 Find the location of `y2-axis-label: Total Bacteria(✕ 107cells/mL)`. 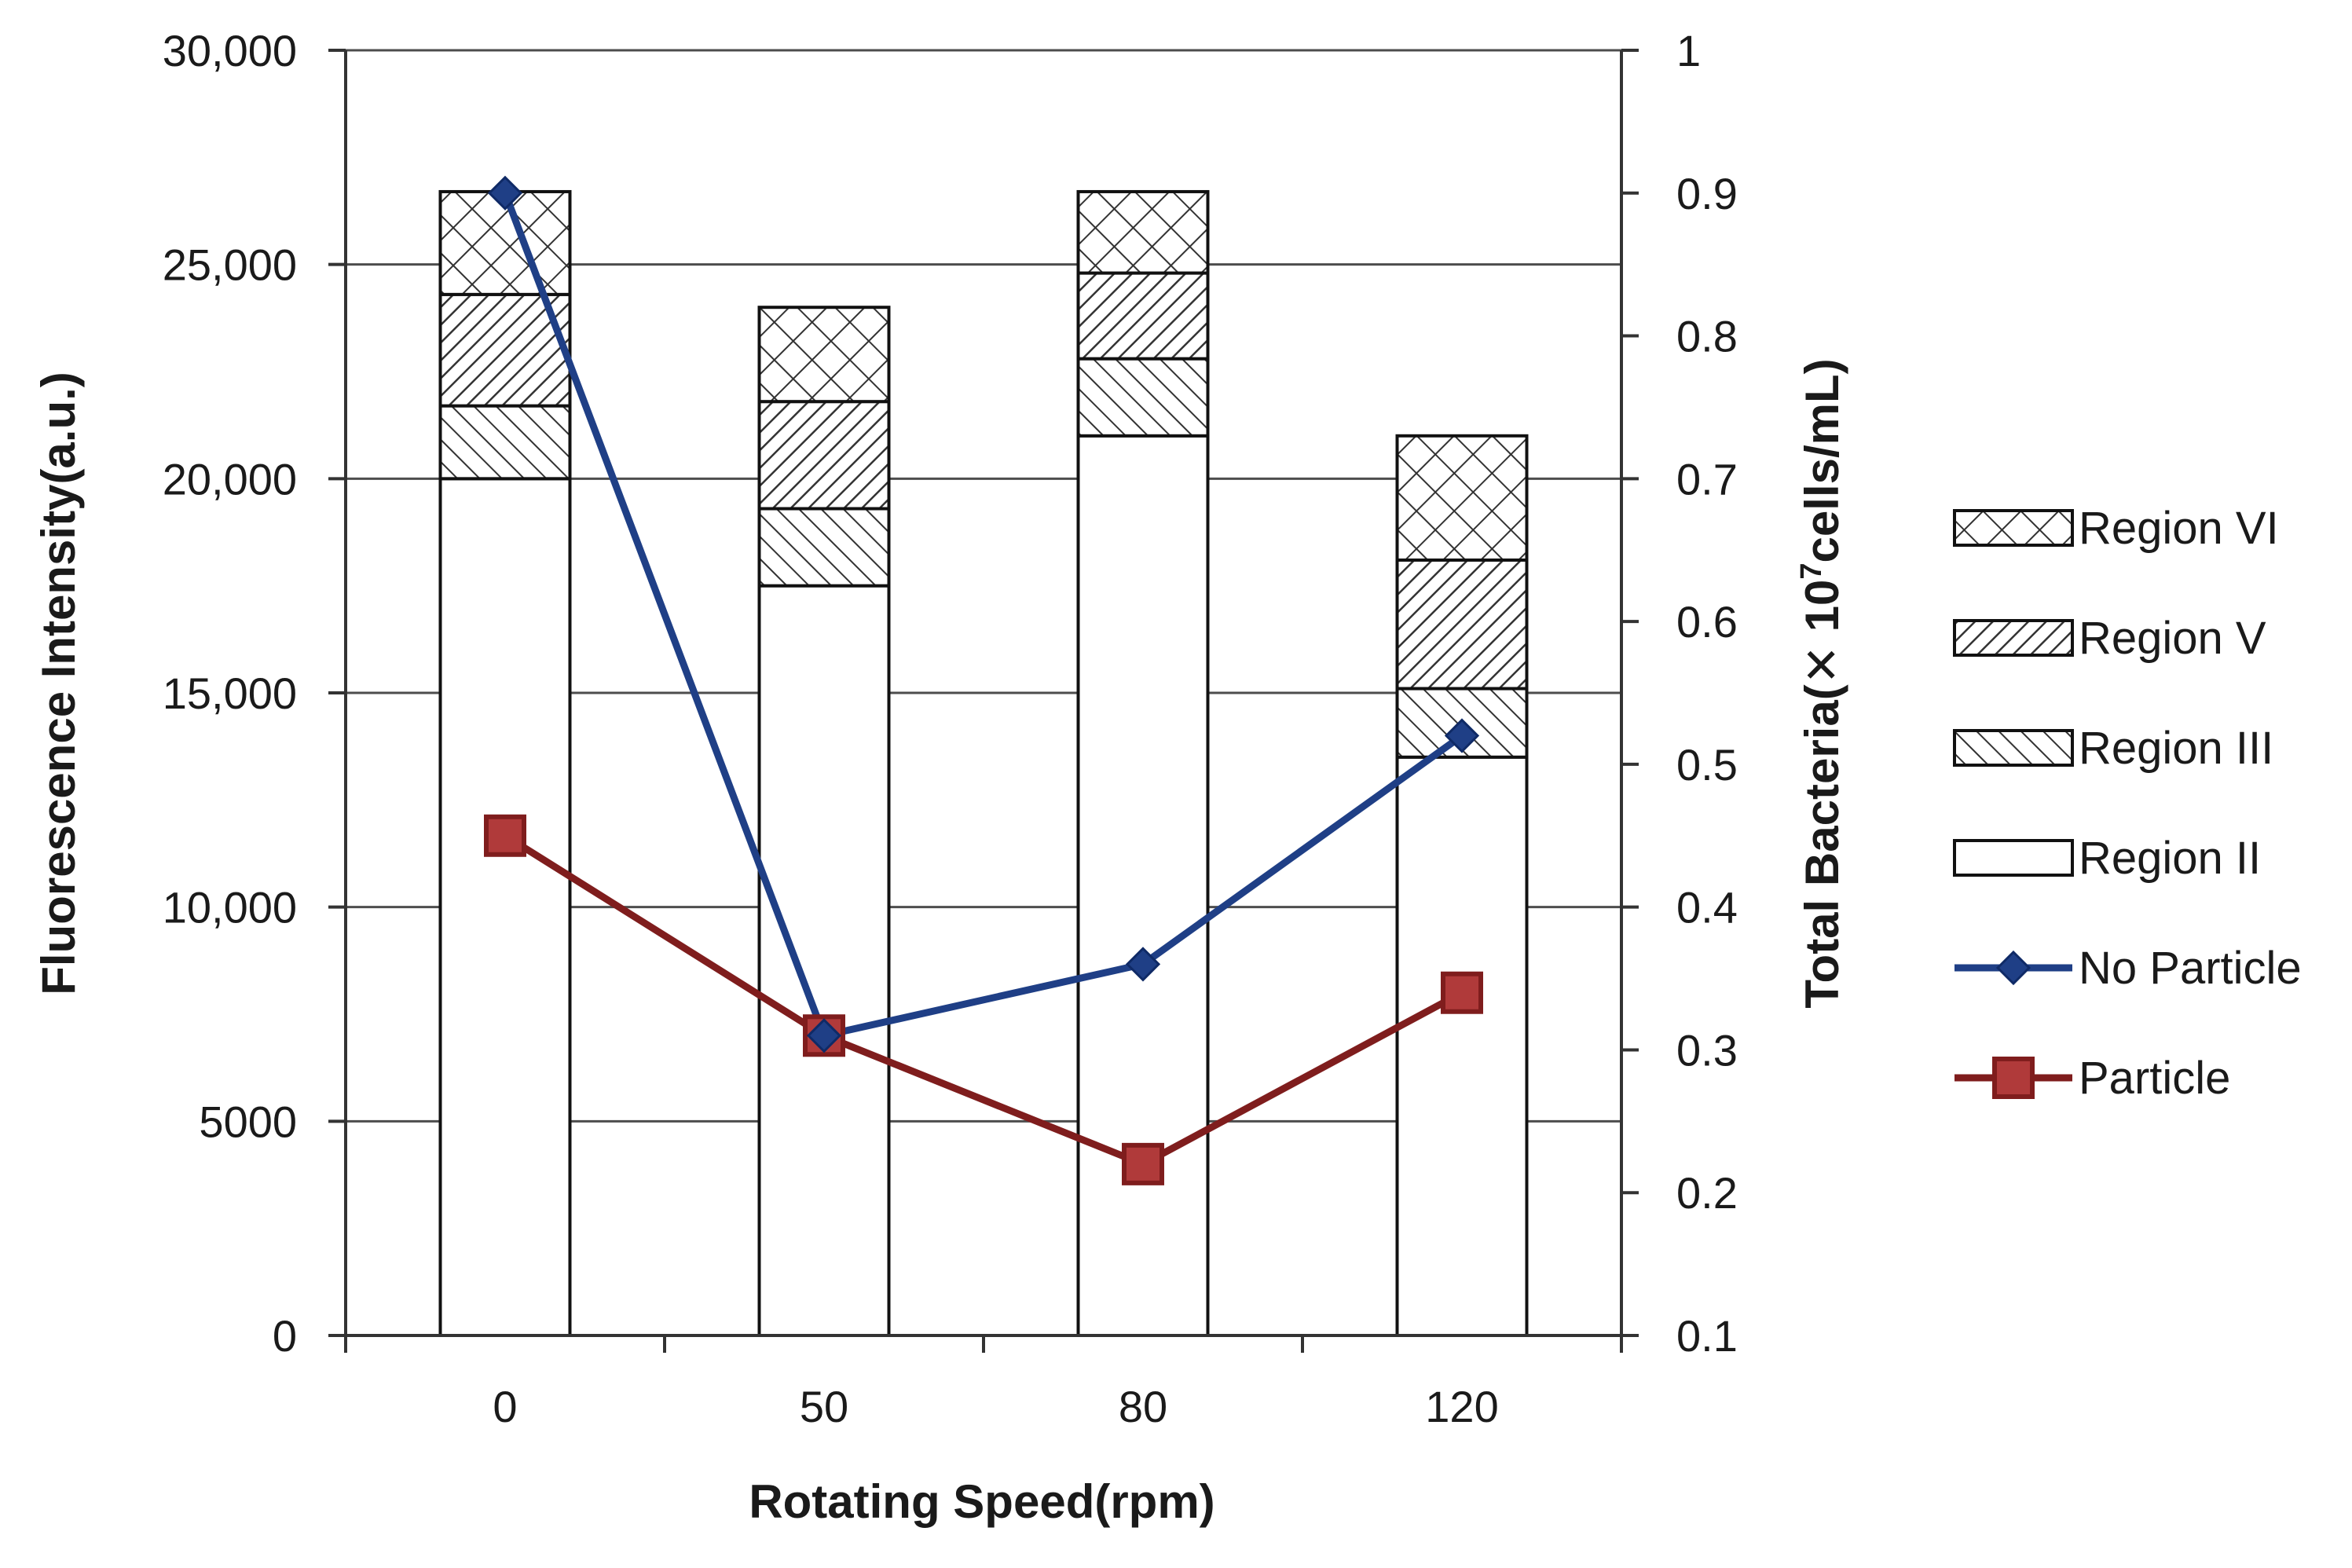

y2-axis-label: Total Bacteria(✕ 107cells/mL) is located at coordinates (1821, 683).